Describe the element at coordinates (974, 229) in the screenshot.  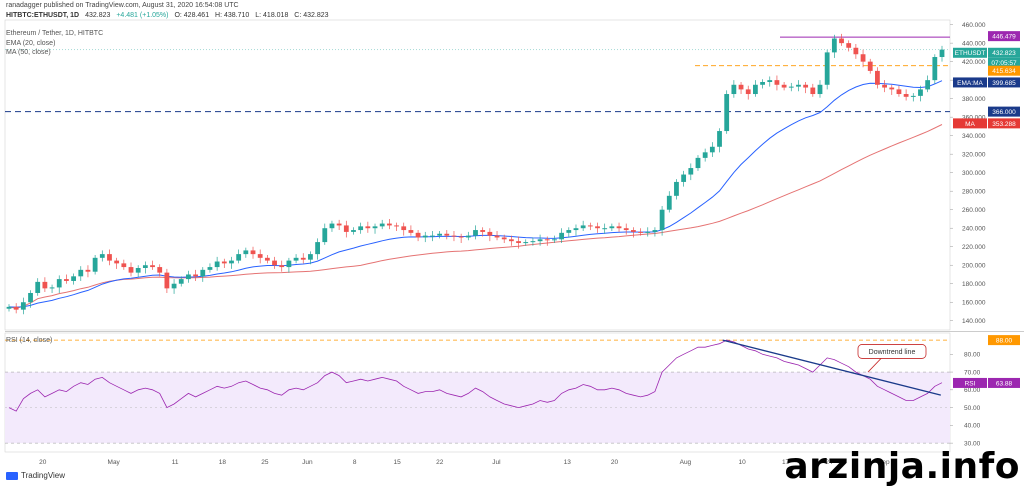
I see `price-tick-label: 240.000` at that location.